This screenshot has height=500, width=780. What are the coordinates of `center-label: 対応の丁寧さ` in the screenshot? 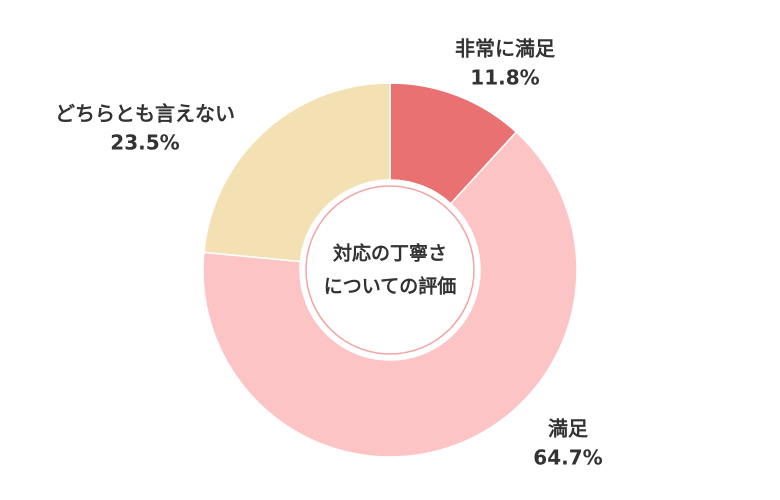 It's located at (389, 253).